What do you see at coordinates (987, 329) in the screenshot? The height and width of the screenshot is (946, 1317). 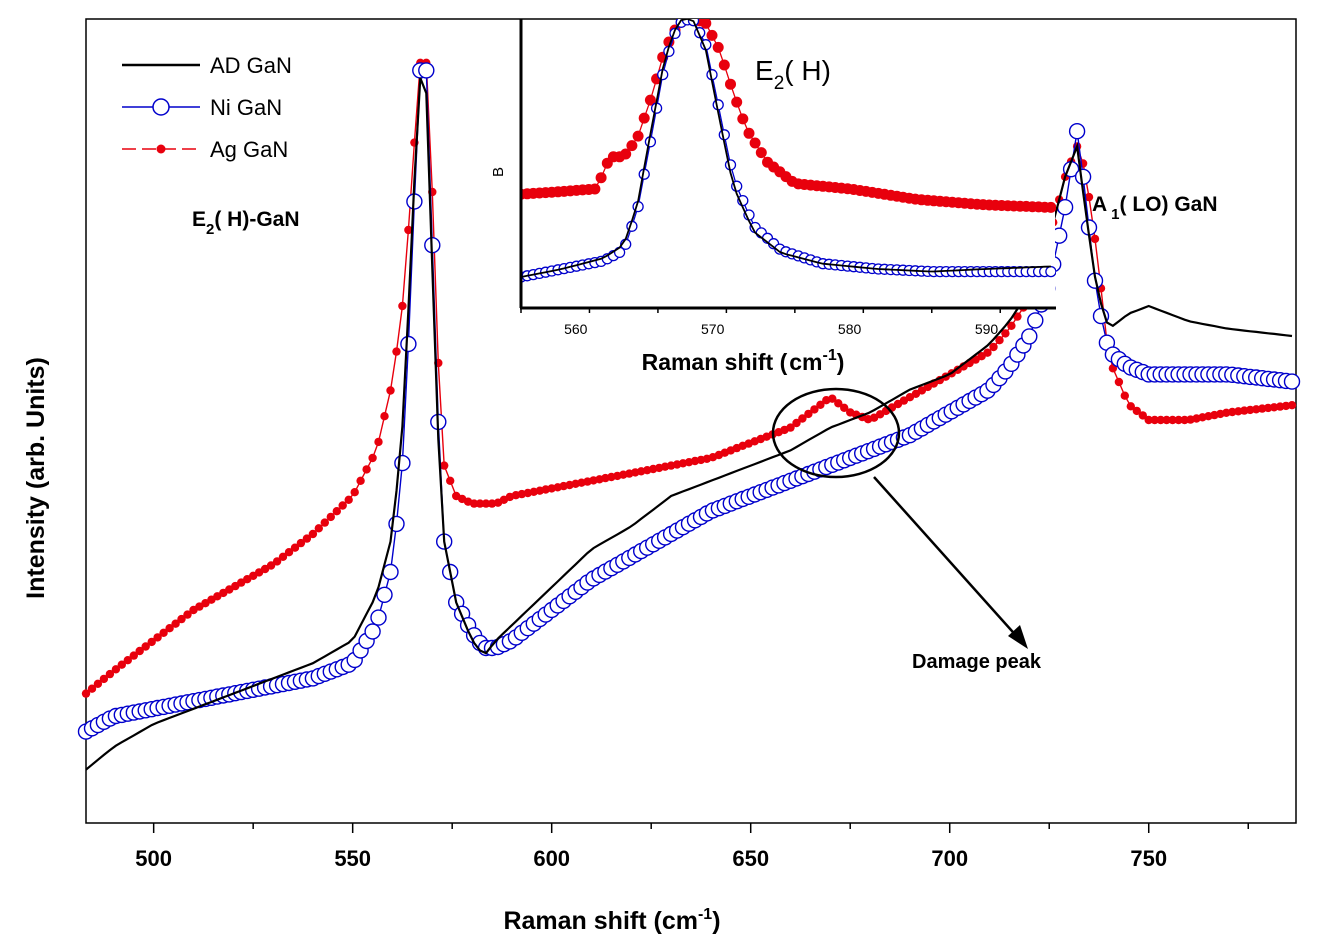 I see `inset-x-tick-label: 590` at bounding box center [987, 329].